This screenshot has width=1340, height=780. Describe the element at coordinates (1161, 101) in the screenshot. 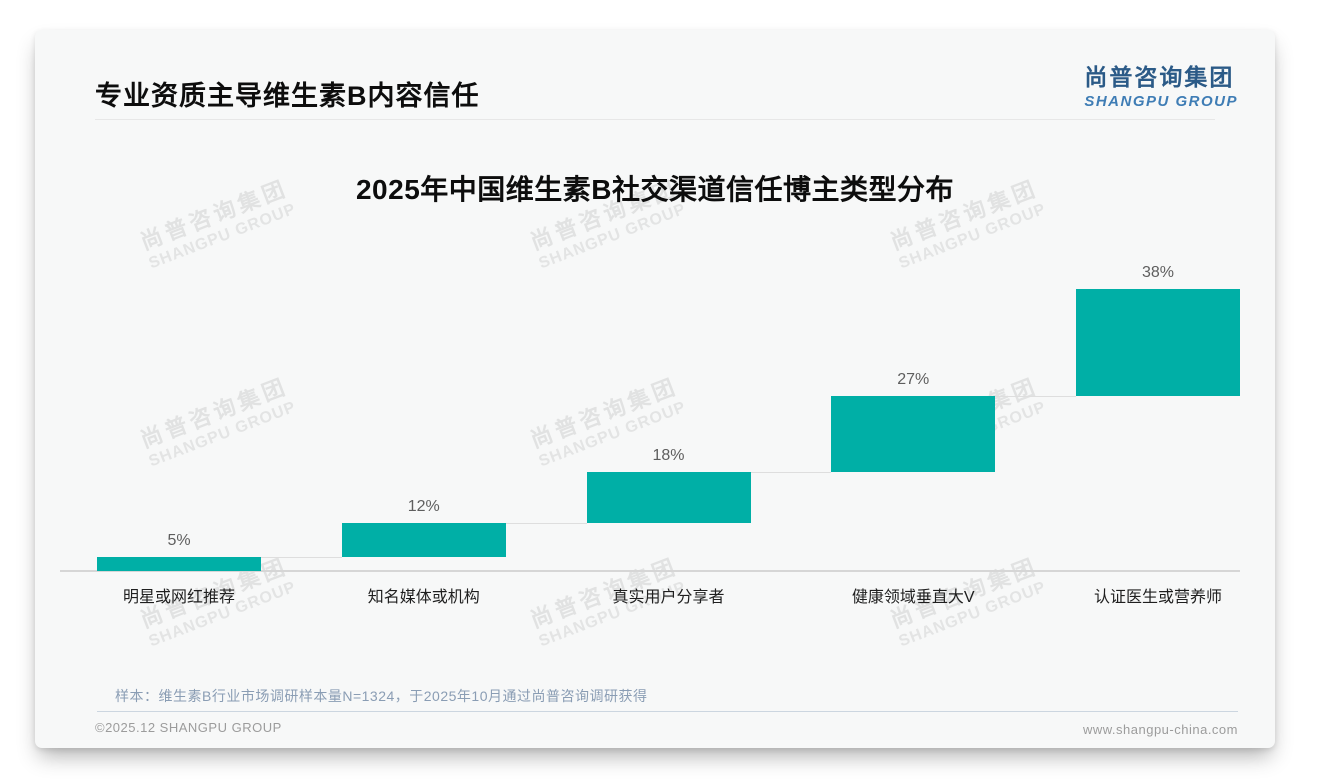

I see `logo-english-text: SHANGPU GROUP` at that location.